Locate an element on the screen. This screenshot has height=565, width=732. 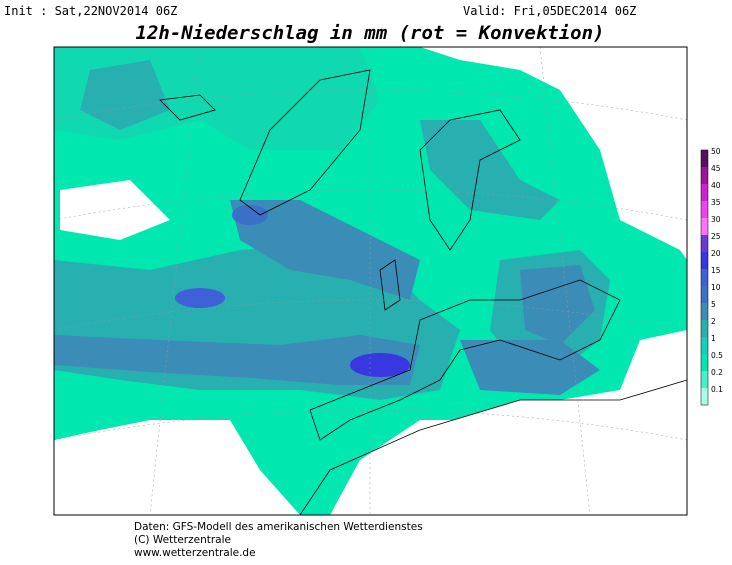
legend-label: 2 is located at coordinates (713, 321).